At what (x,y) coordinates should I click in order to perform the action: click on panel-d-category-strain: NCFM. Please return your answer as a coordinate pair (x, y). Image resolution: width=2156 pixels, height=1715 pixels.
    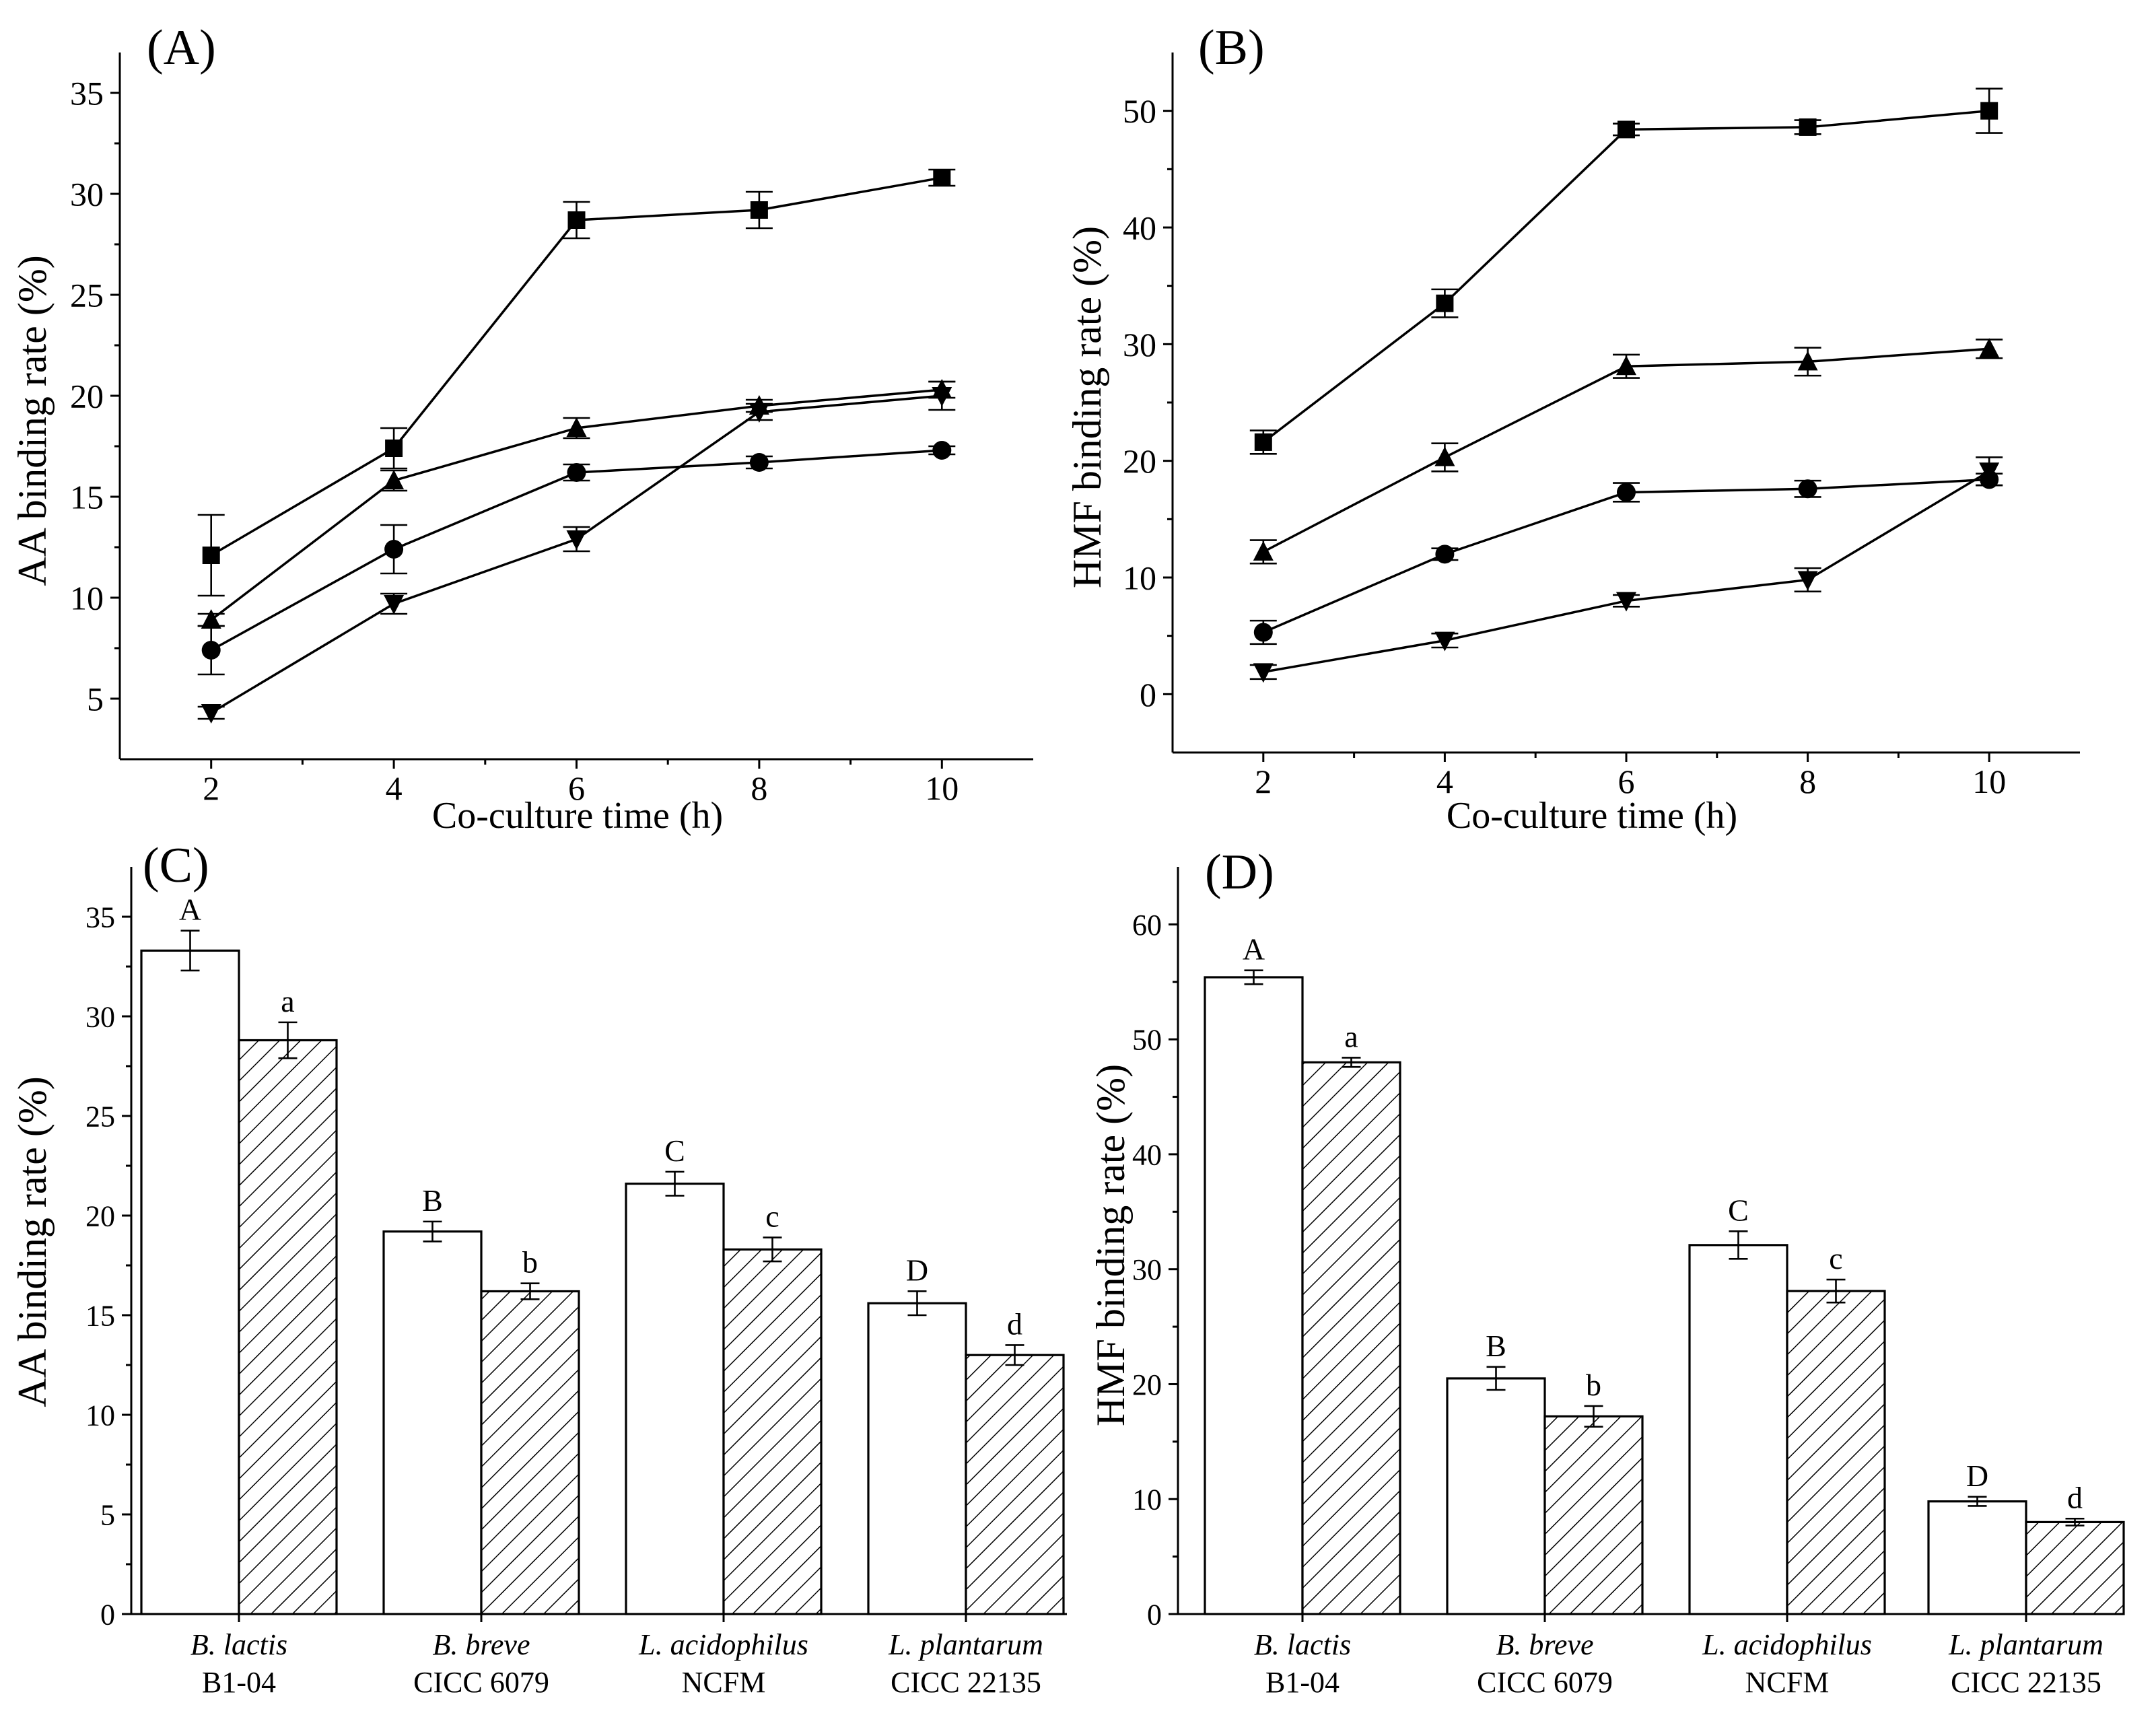
    Looking at the image, I should click on (1787, 1683).